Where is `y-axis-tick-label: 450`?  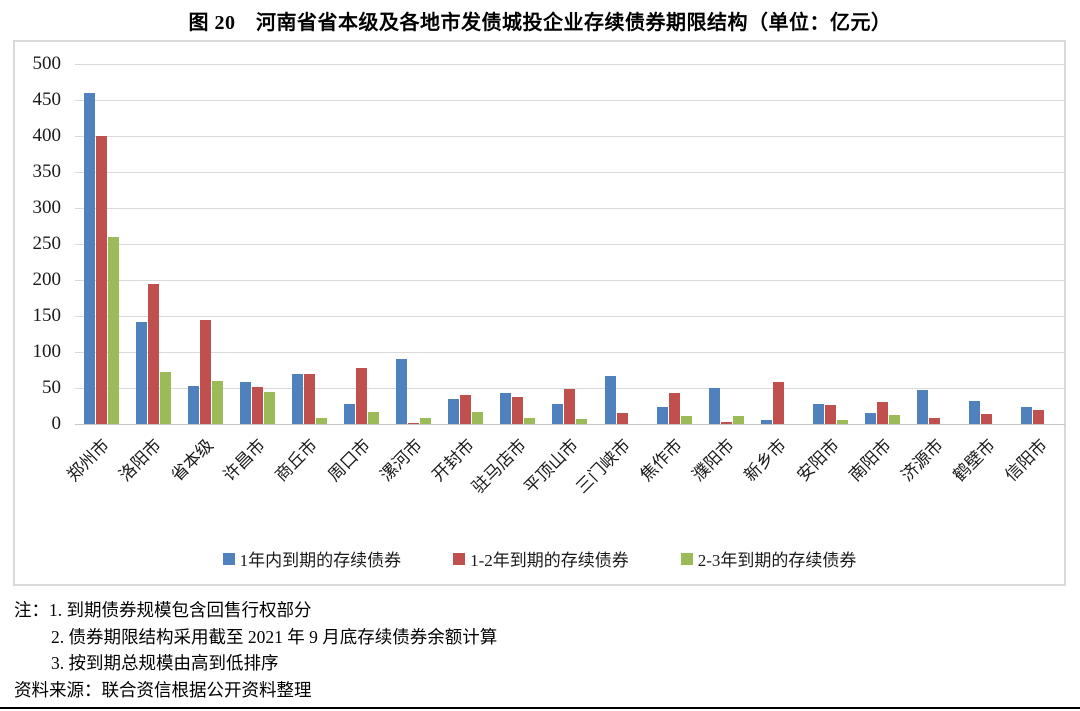 y-axis-tick-label: 450 is located at coordinates (47, 99).